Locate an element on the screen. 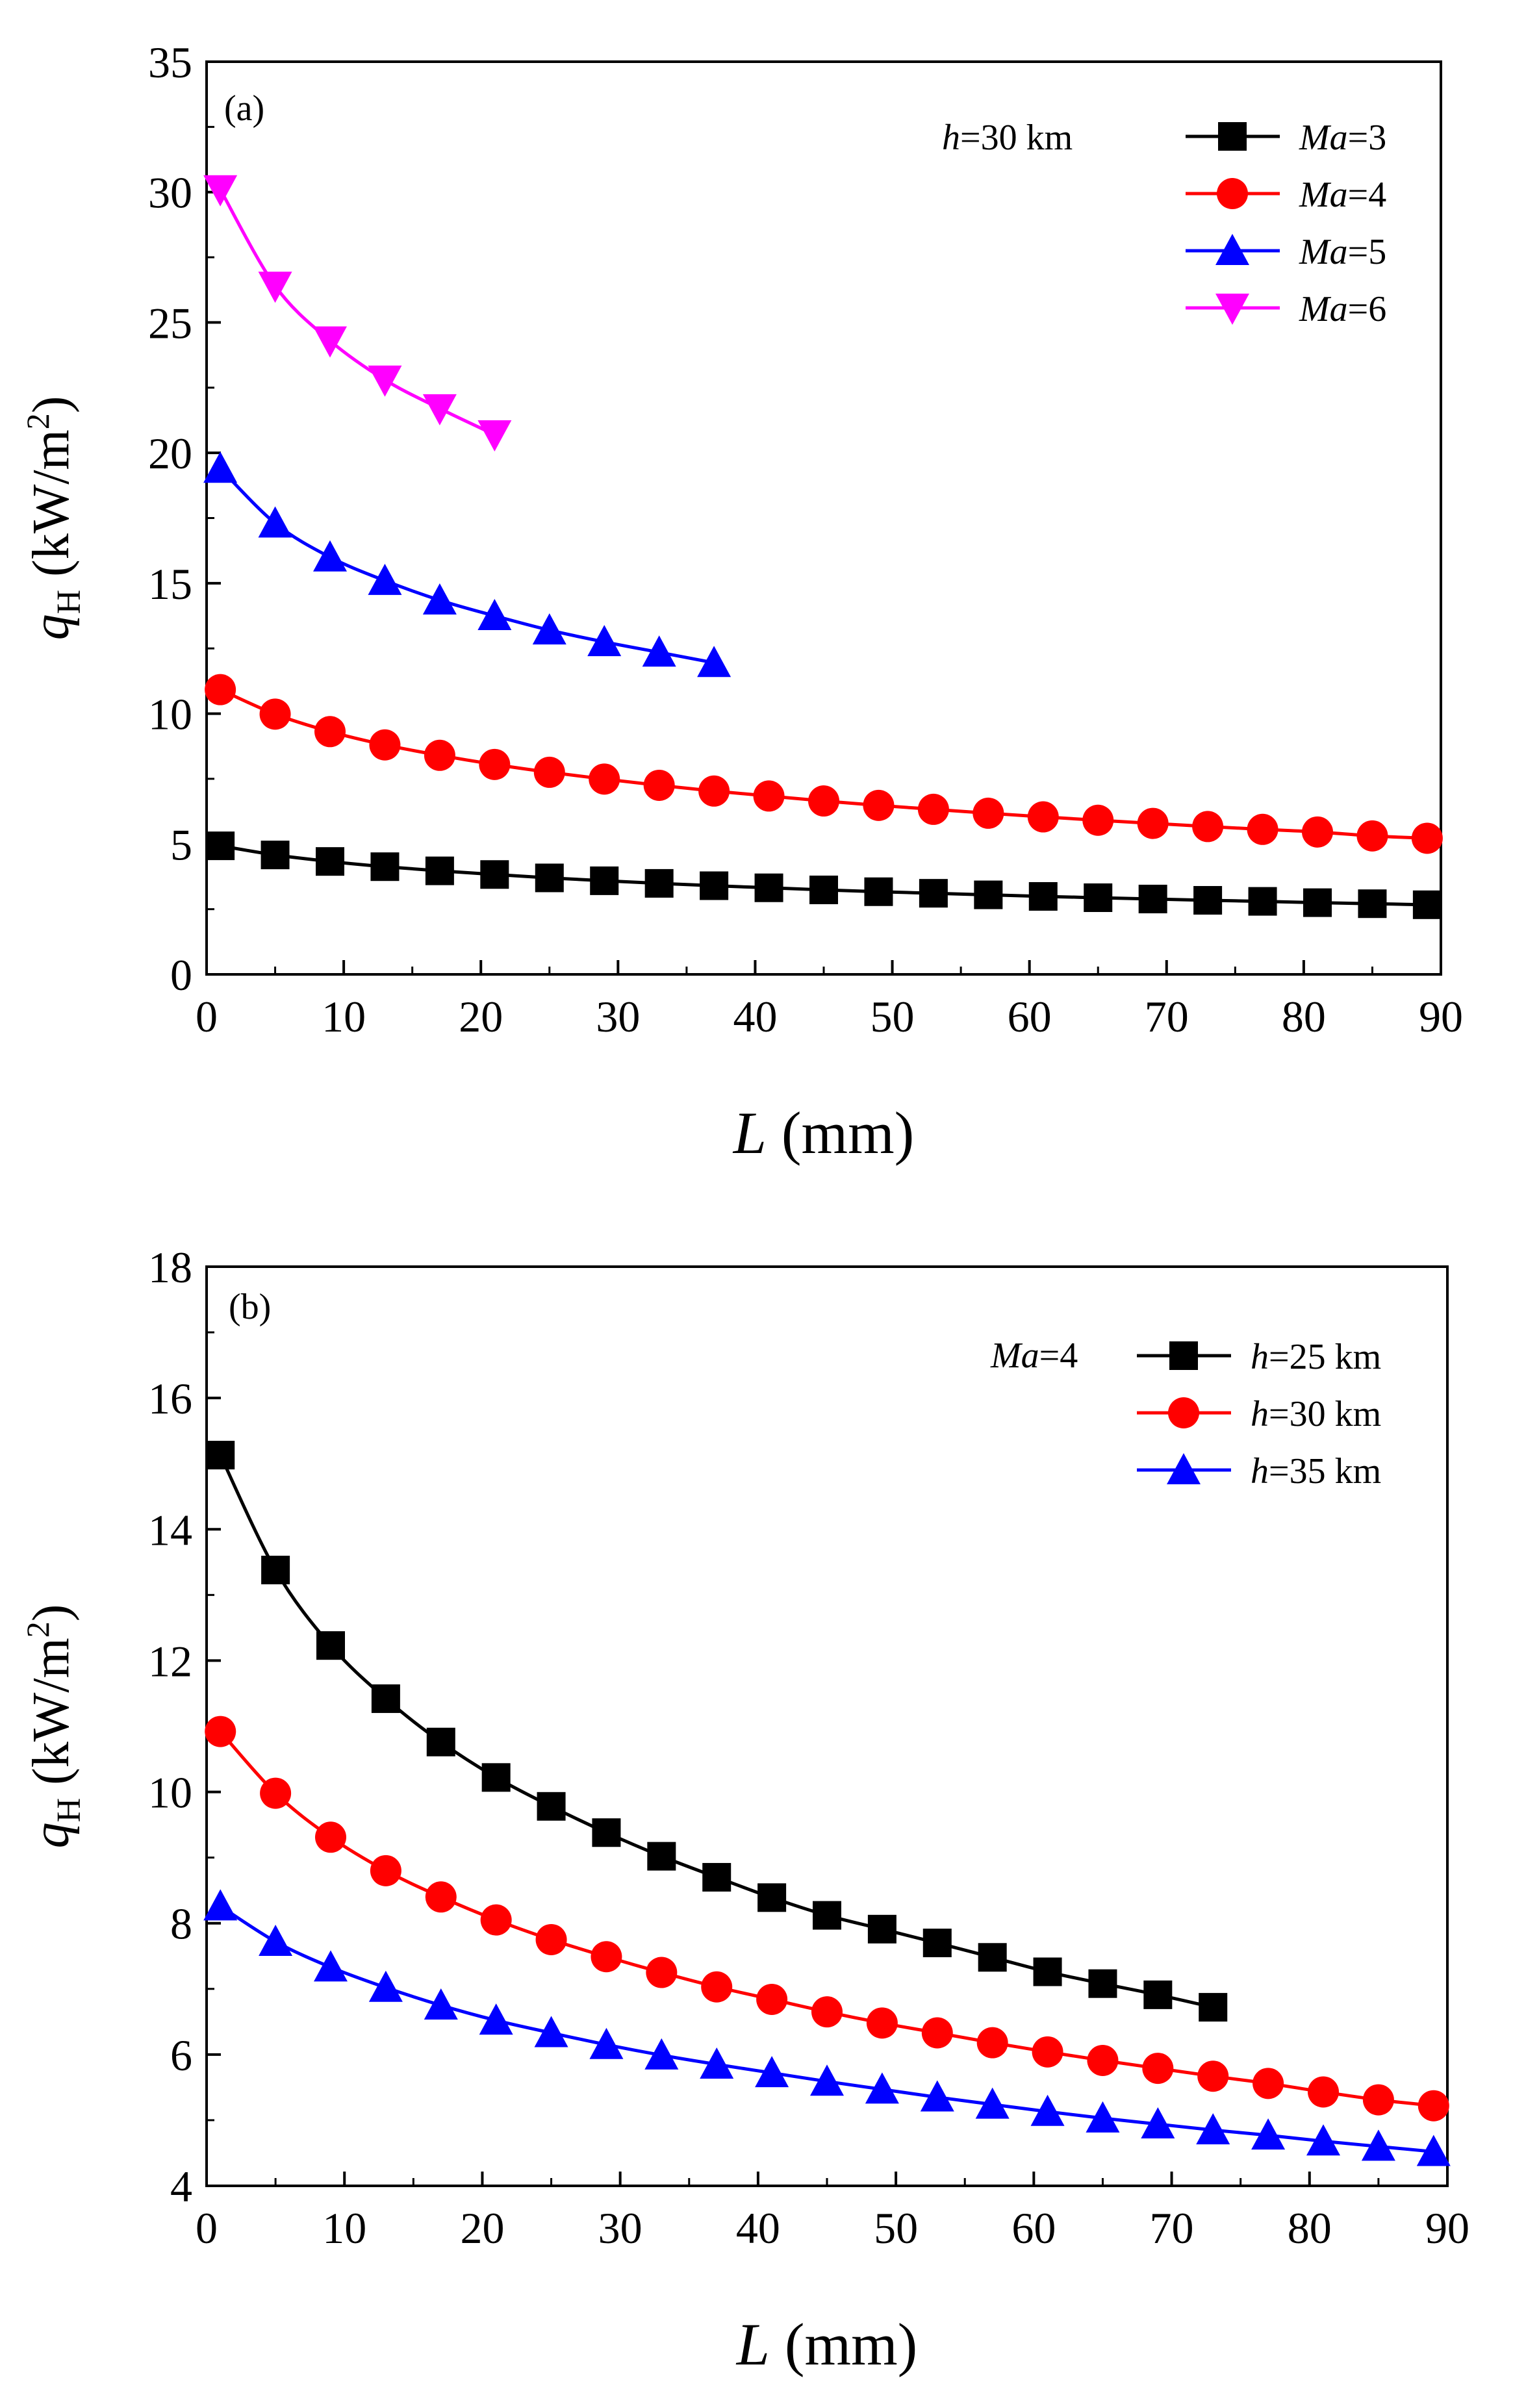  x-tick-label: 60 is located at coordinates (1030, 1016).